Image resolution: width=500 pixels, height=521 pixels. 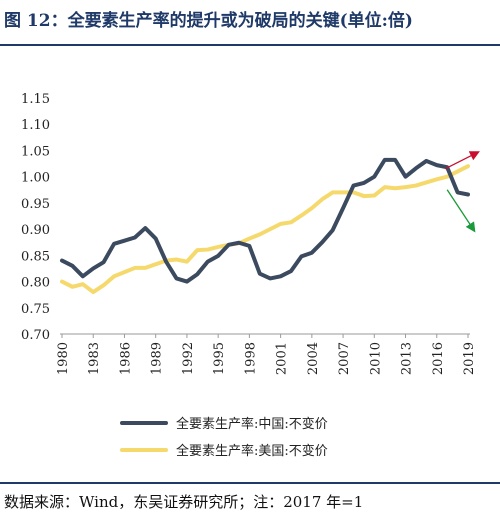 I want to click on y-tick-label: 0.80, so click(x=35, y=283).